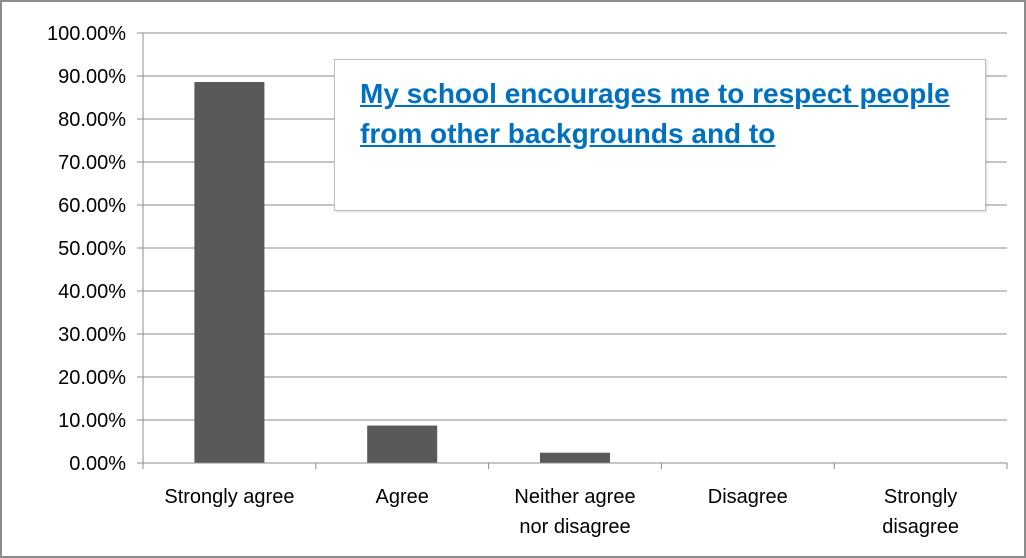  I want to click on y-tick-label: 40.00%, so click(92, 292).